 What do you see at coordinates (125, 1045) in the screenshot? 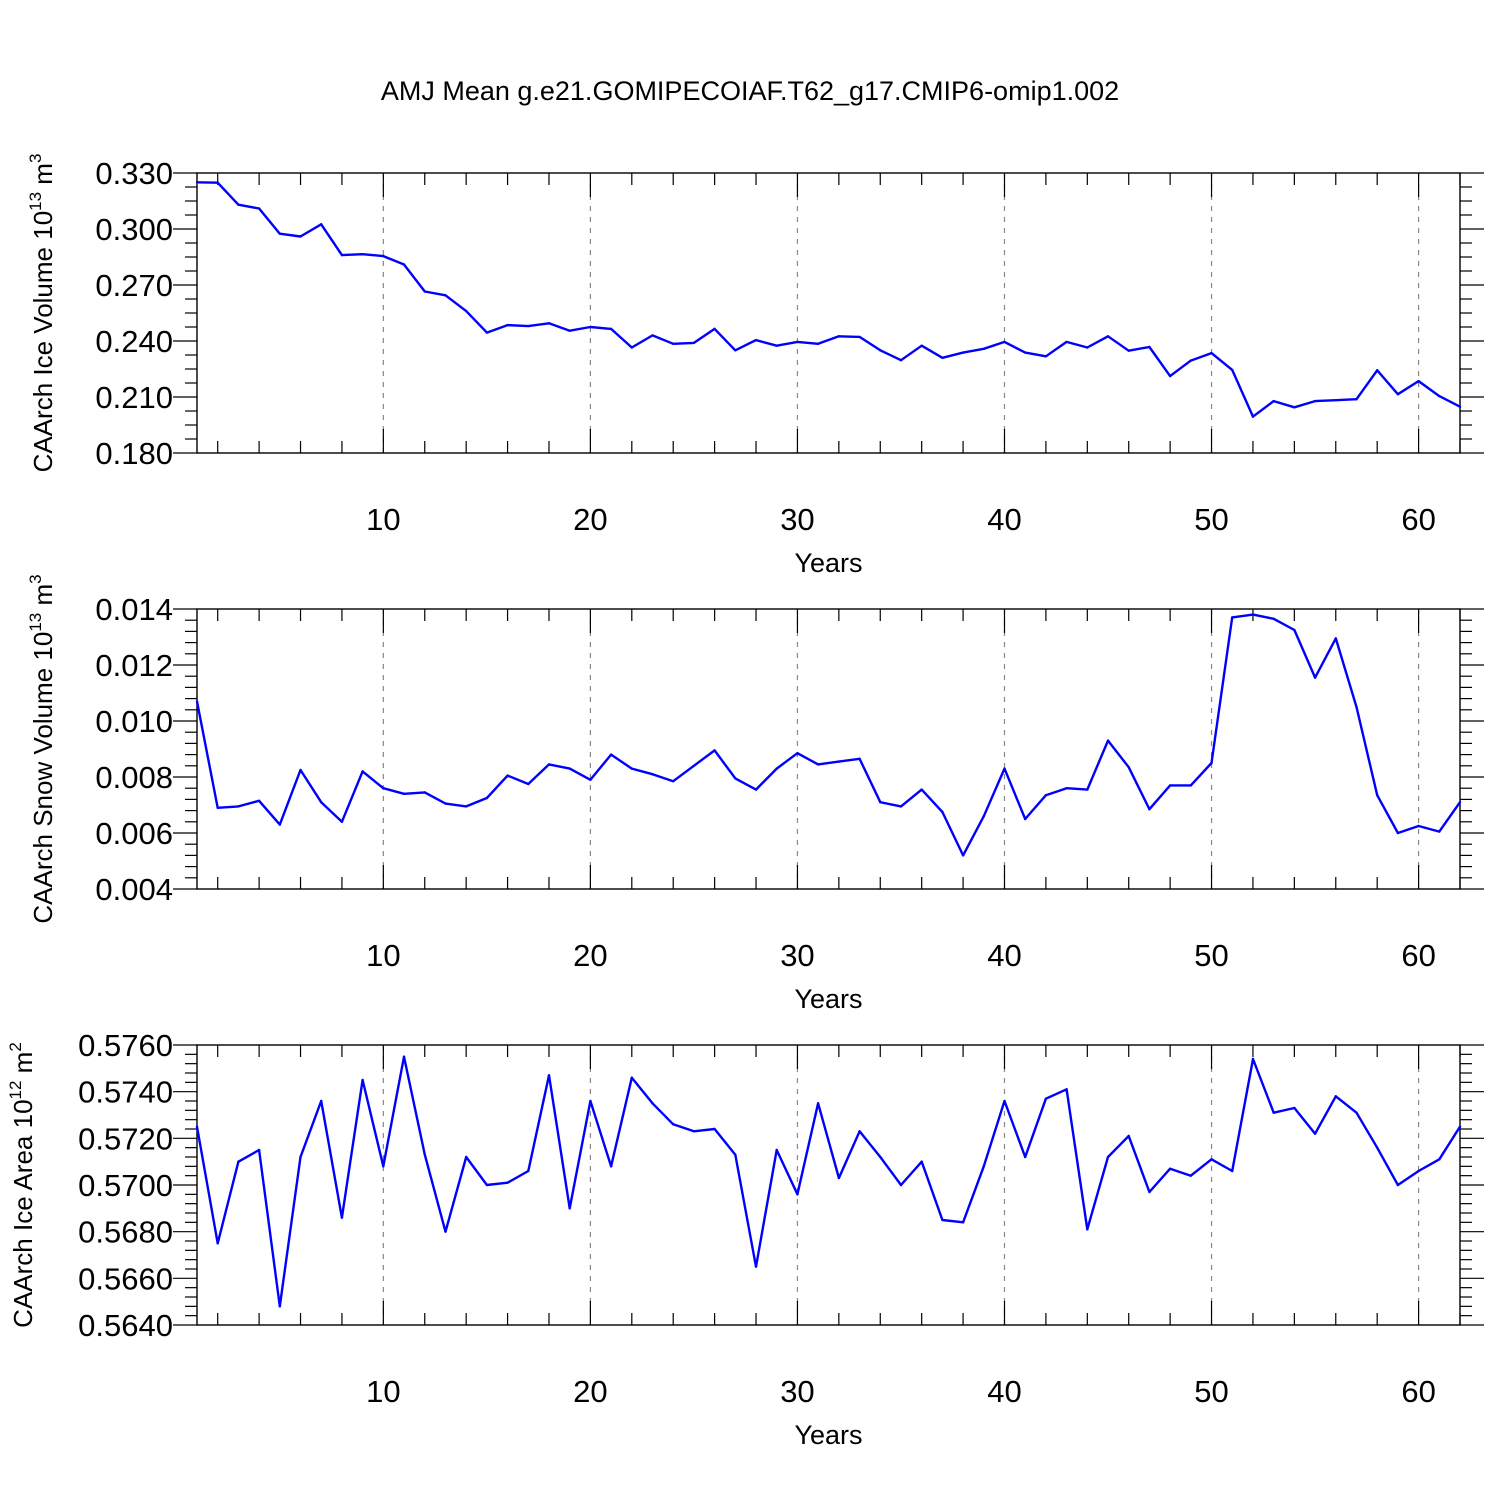
I see `y-tick-label: 0.5760` at bounding box center [125, 1045].